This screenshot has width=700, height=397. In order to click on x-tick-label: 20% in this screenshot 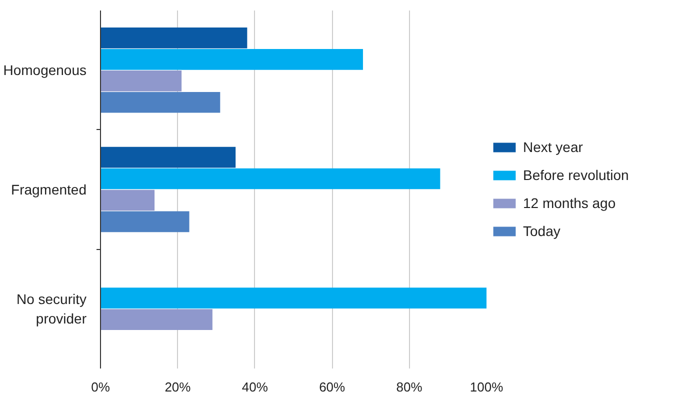, I will do `click(178, 387)`.